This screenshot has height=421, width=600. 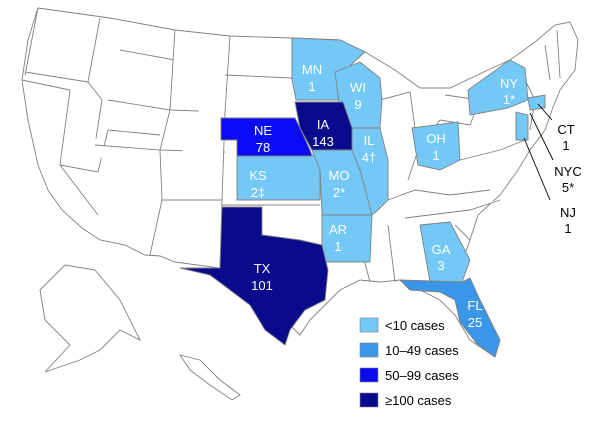 What do you see at coordinates (263, 130) in the screenshot?
I see `label-ne-abbr: NE` at bounding box center [263, 130].